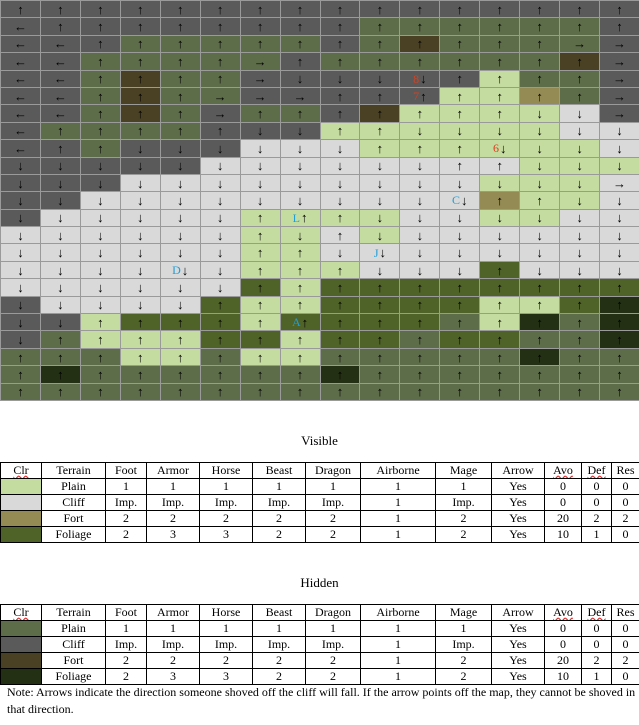 The height and width of the screenshot is (725, 639). What do you see at coordinates (20, 114) in the screenshot?
I see `shove-arrow-icon: ←` at bounding box center [20, 114].